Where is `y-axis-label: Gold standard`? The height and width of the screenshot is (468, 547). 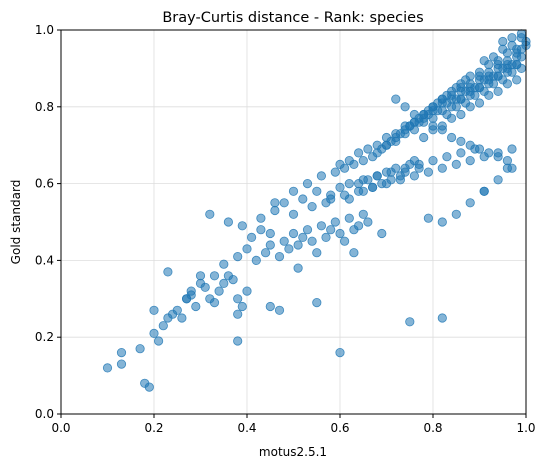
y-axis-label: Gold standard is located at coordinates (16, 222).